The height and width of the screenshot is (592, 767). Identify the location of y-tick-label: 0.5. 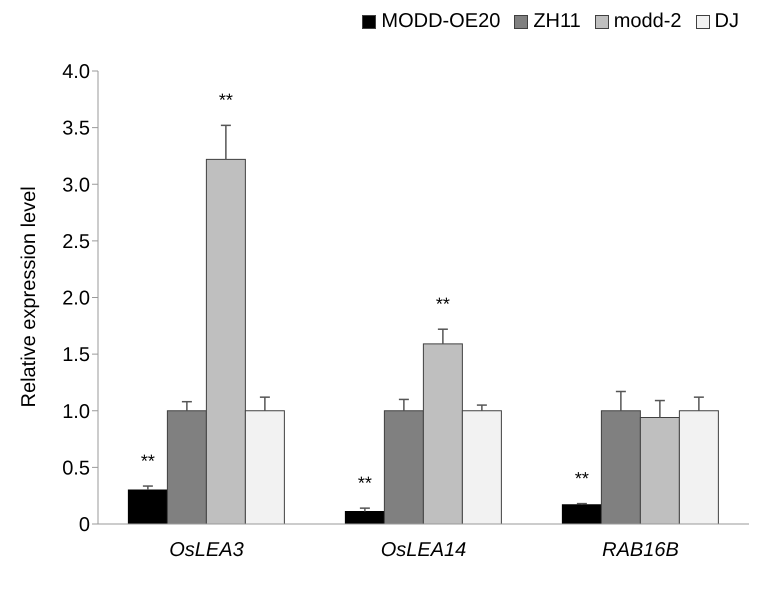
(76, 468).